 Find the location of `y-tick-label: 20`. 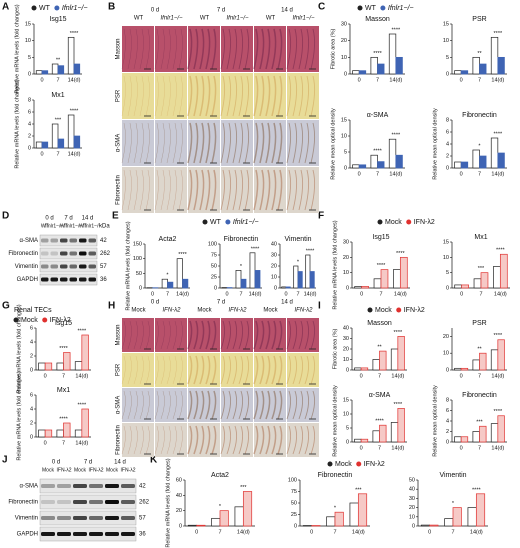

y-tick-label: 20 is located at coordinates (344, 41).